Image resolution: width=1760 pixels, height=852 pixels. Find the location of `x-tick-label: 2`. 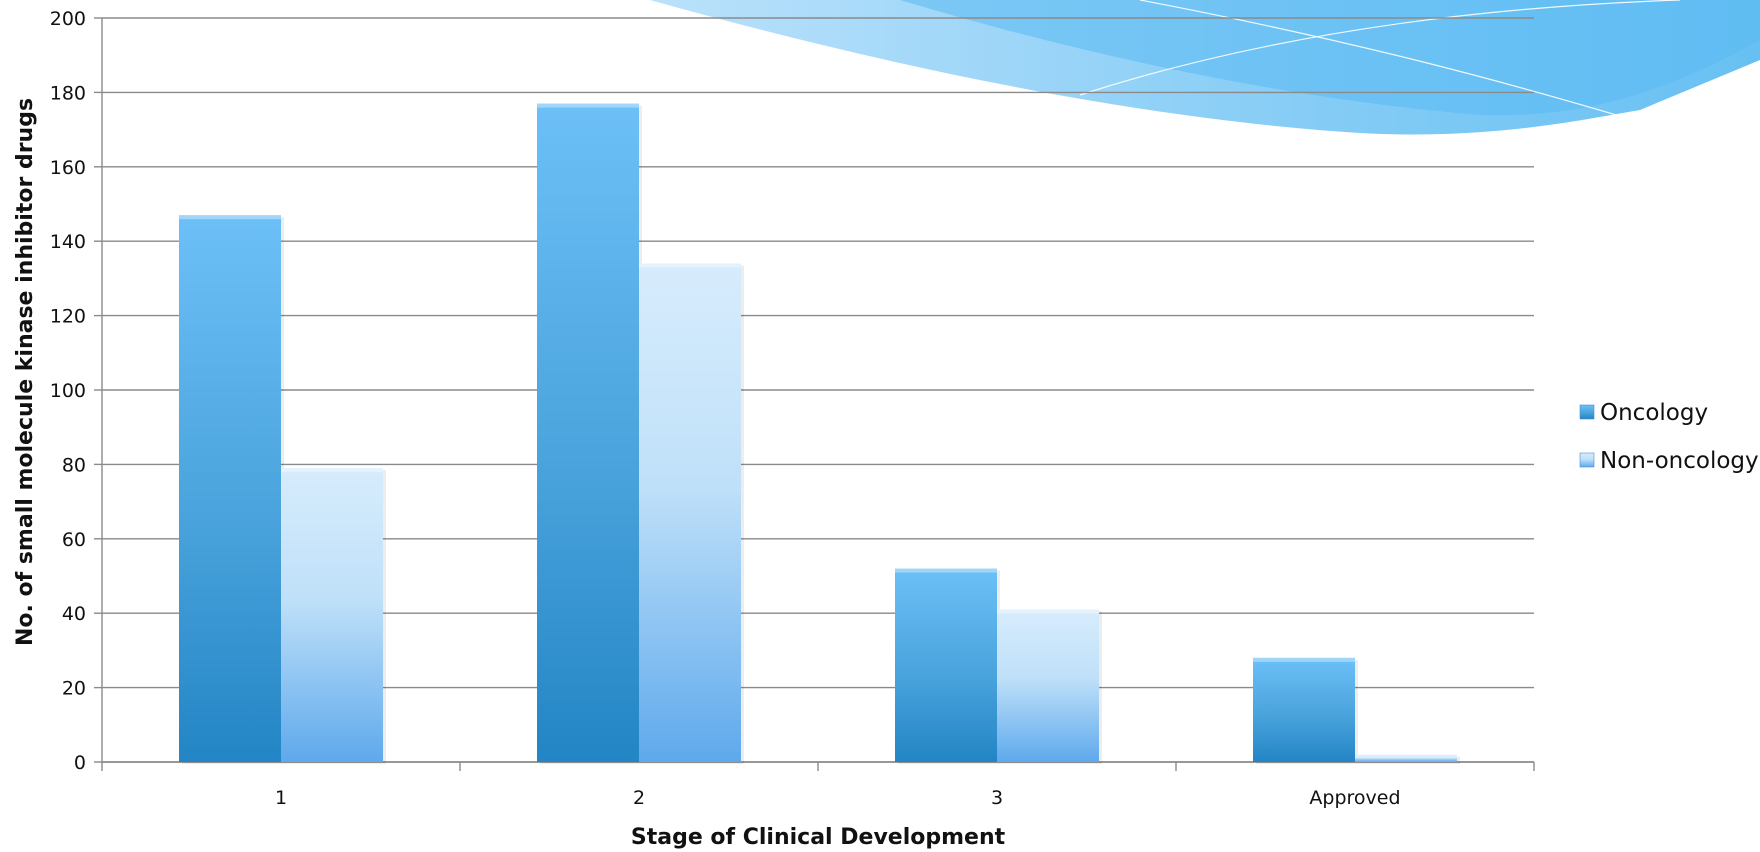

x-tick-label: 2 is located at coordinates (639, 798).